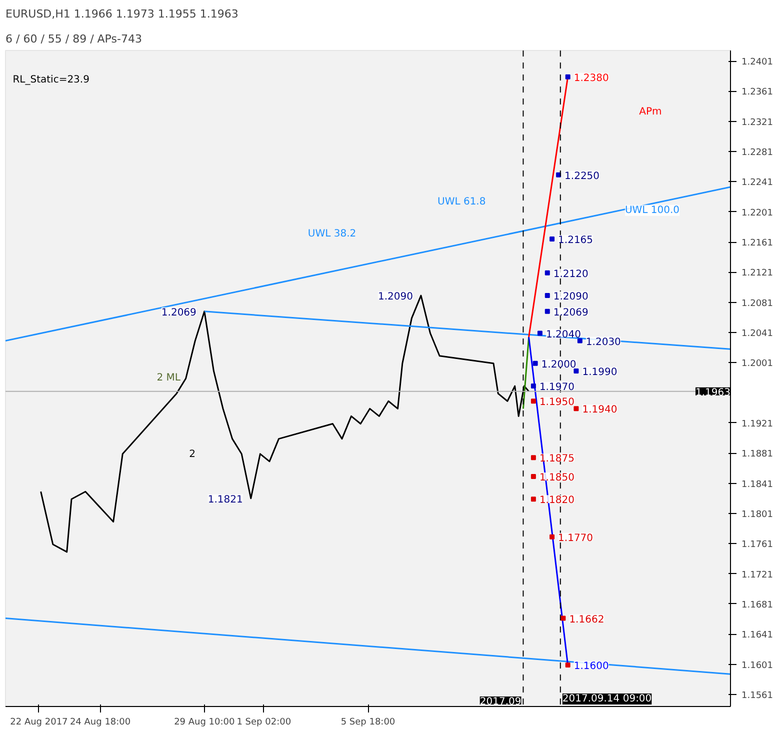 This screenshot has height=738, width=783. What do you see at coordinates (757, 93) in the screenshot?
I see `y-tick-label: 1.2361` at bounding box center [757, 93].